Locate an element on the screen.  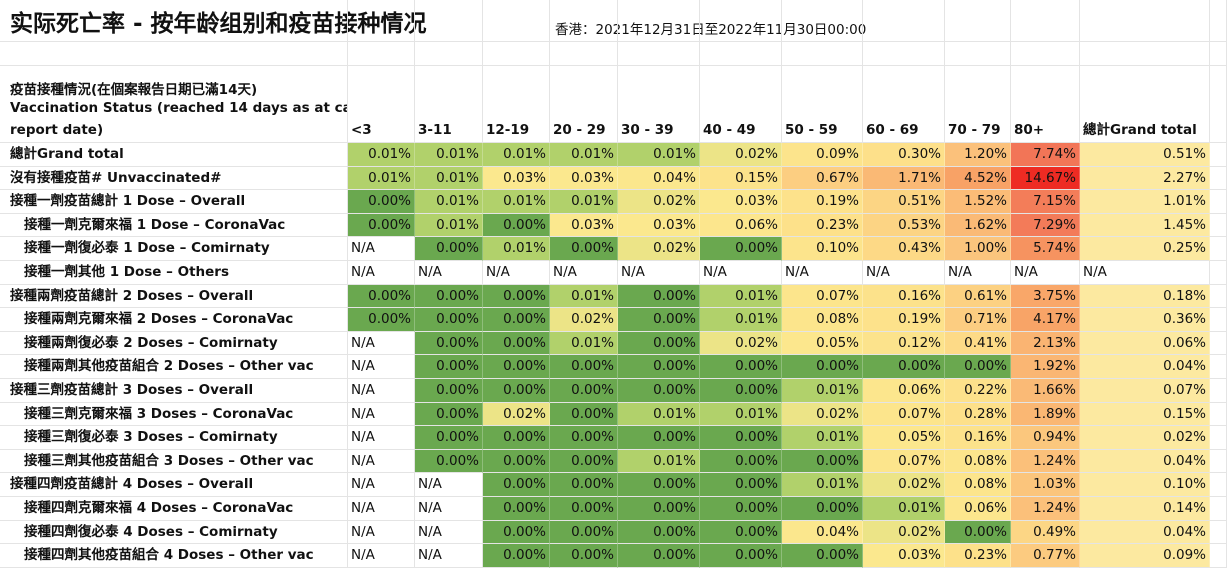
cell: 0.09% is located at coordinates (822, 155).